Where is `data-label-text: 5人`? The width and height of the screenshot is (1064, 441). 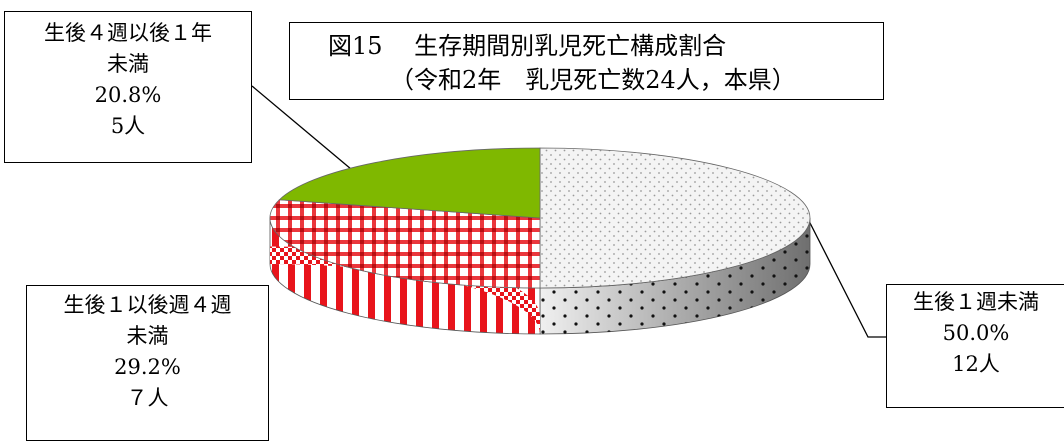 data-label-text: 5人 is located at coordinates (128, 126).